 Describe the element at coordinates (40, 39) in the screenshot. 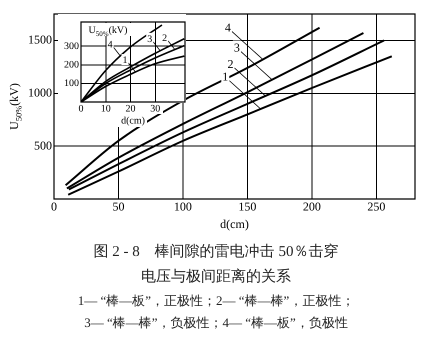

I see `y-tick-label: 1500` at that location.